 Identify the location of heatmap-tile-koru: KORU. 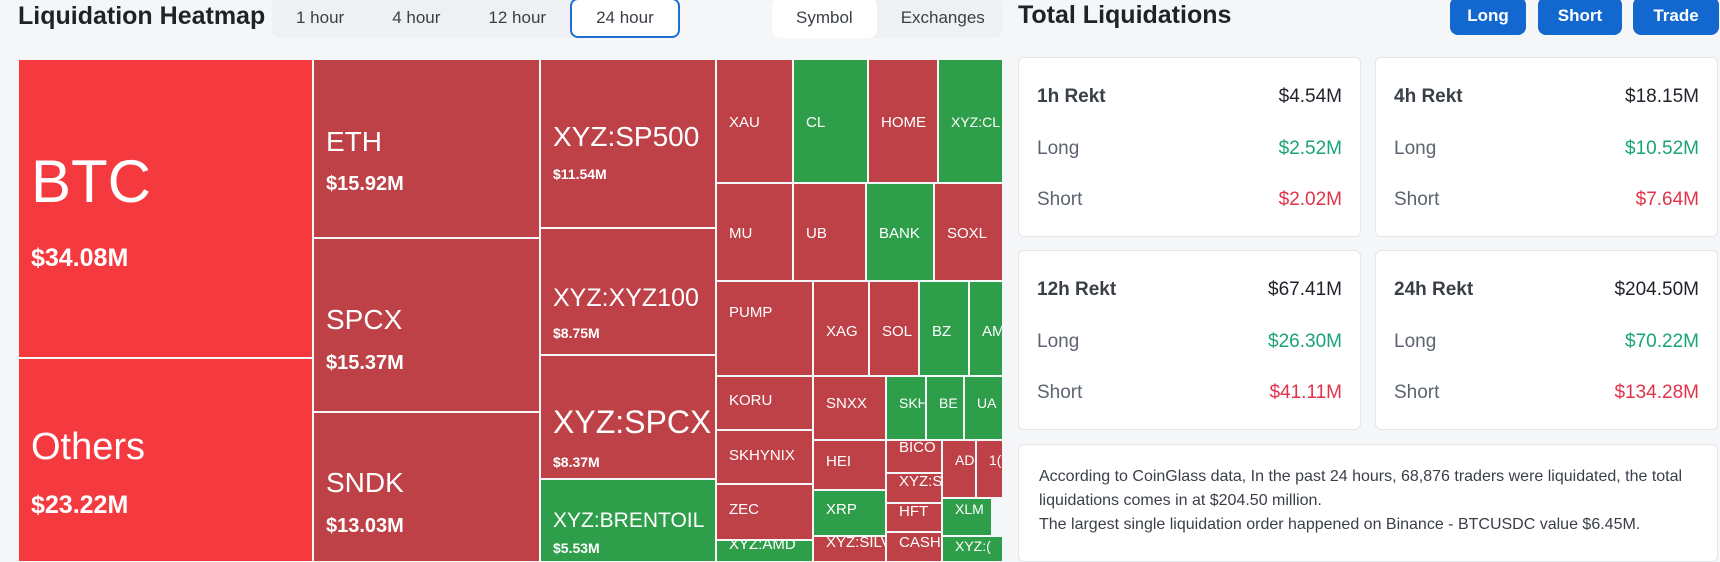
(764, 403).